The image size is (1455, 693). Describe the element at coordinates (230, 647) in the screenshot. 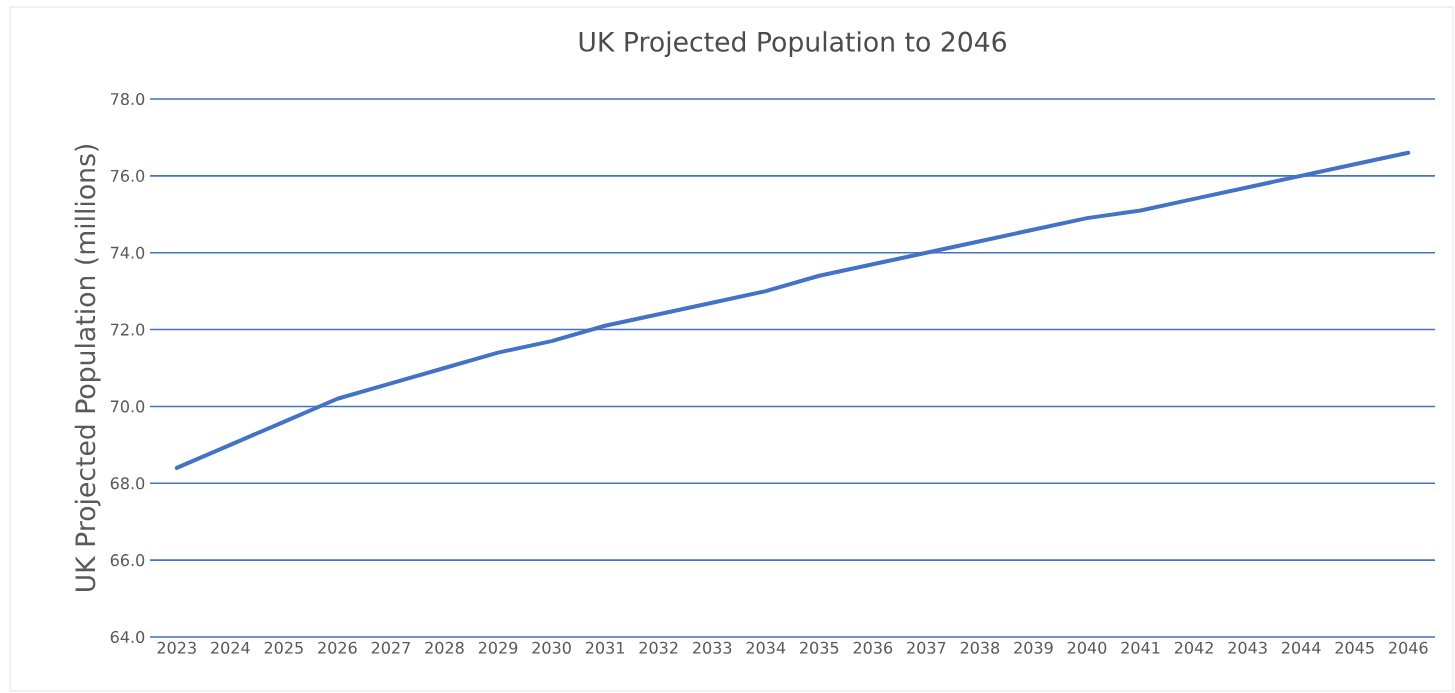

I see `x-tick-label: 2024` at that location.